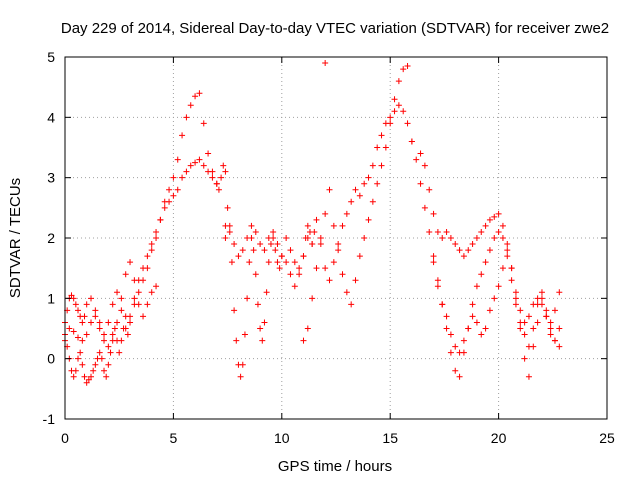 This screenshot has width=640, height=480. I want to click on y-tick-labels: -1 0 1 2 3 4 5, so click(49, 238).